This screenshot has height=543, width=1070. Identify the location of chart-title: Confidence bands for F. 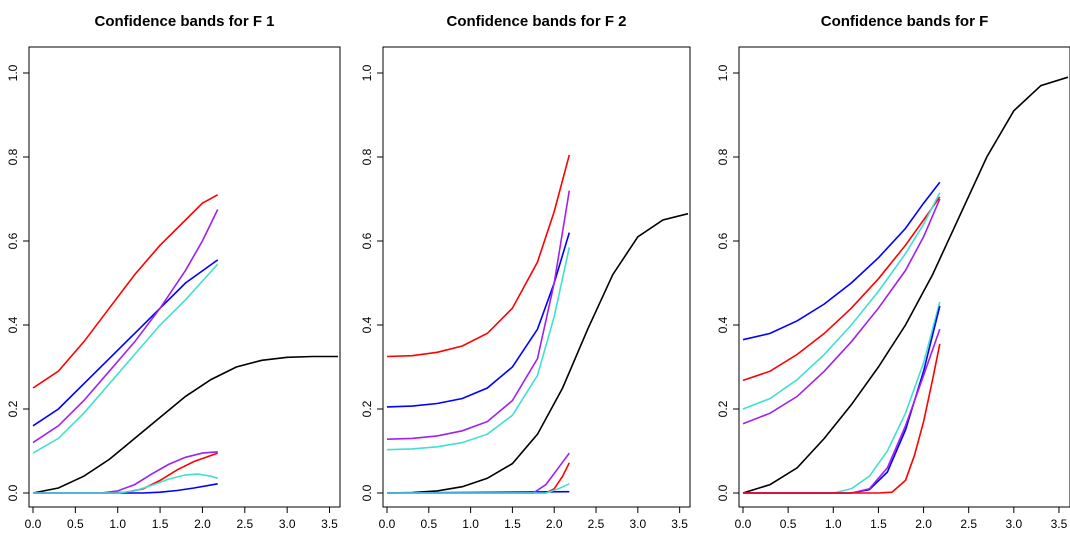
(905, 21).